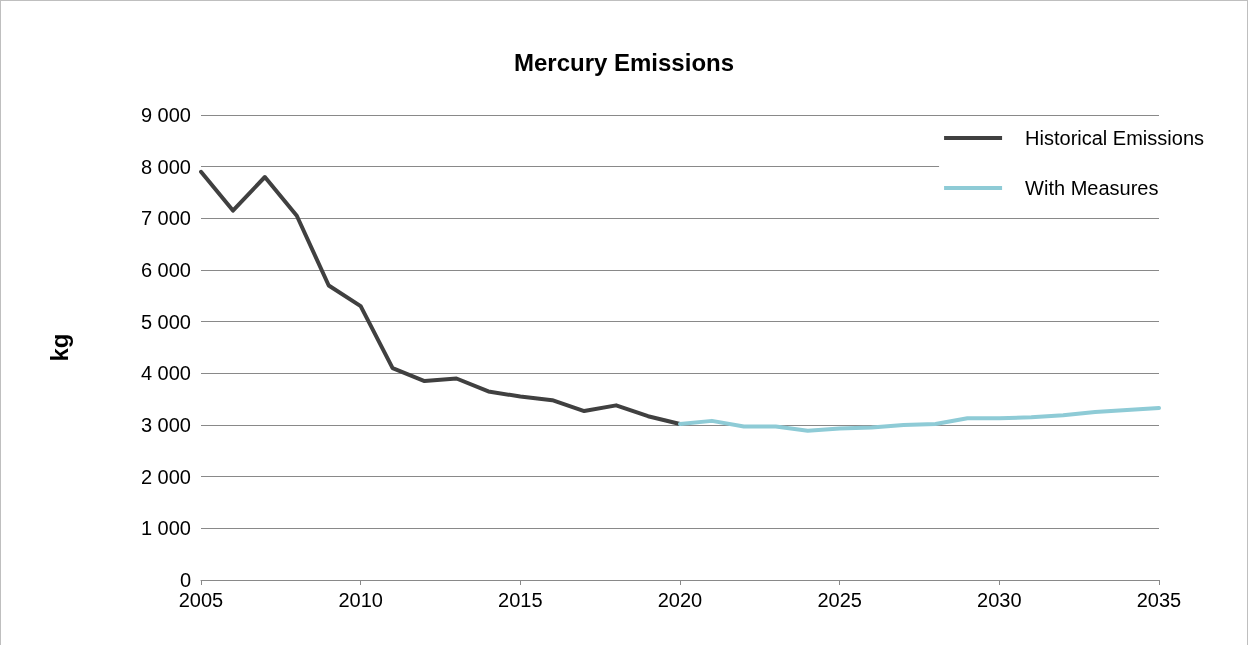  Describe the element at coordinates (165, 321) in the screenshot. I see `y-tick-label: 5 000` at that location.